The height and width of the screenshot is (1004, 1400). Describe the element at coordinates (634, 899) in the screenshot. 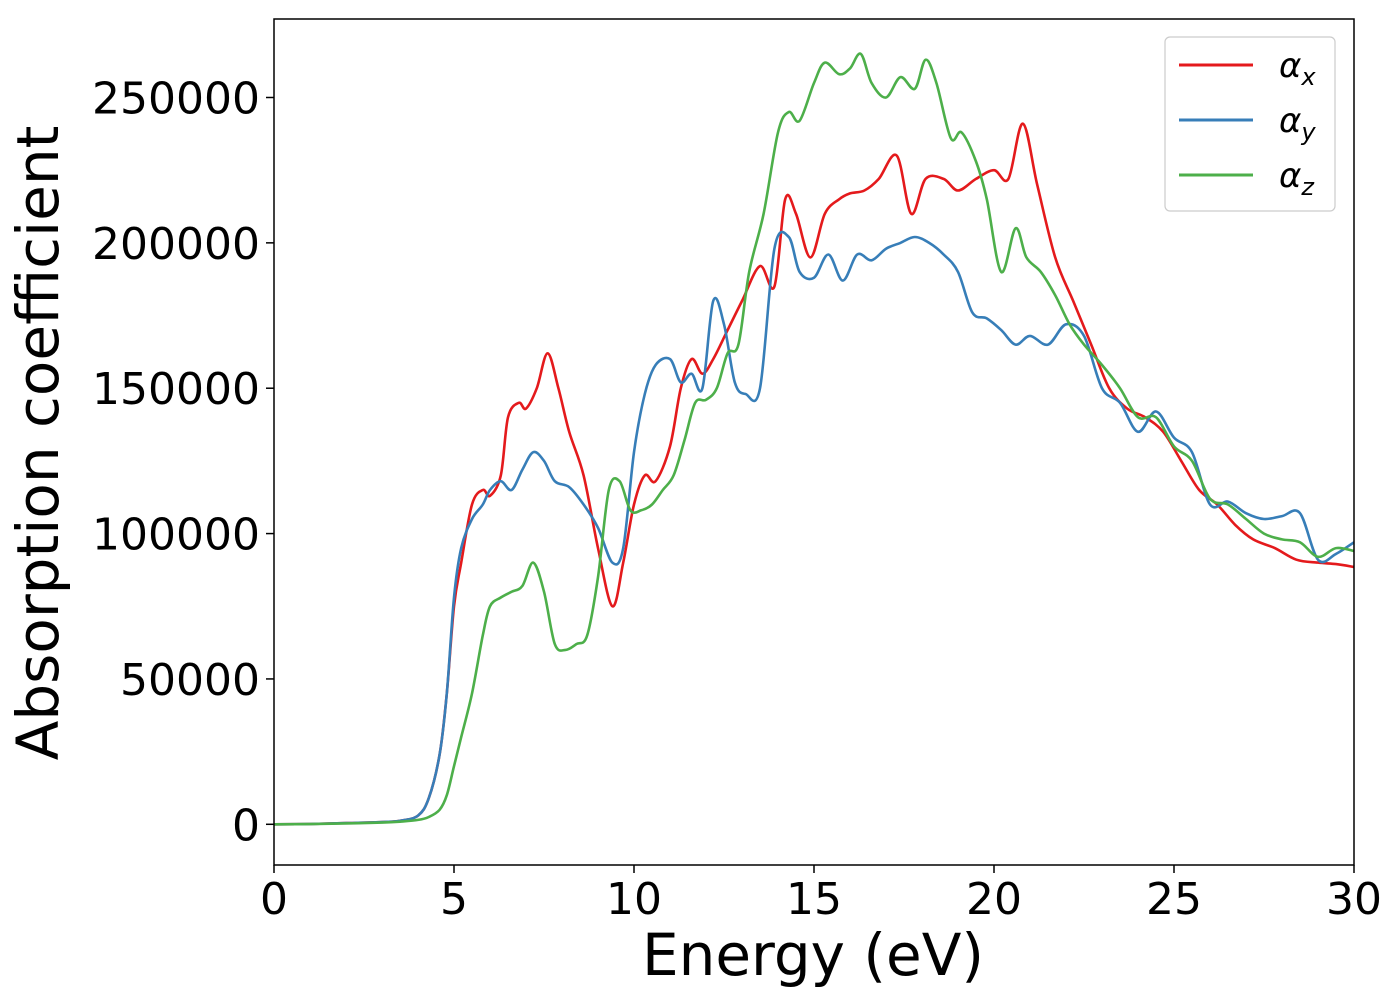

I see `x-tick-label: 10` at that location.